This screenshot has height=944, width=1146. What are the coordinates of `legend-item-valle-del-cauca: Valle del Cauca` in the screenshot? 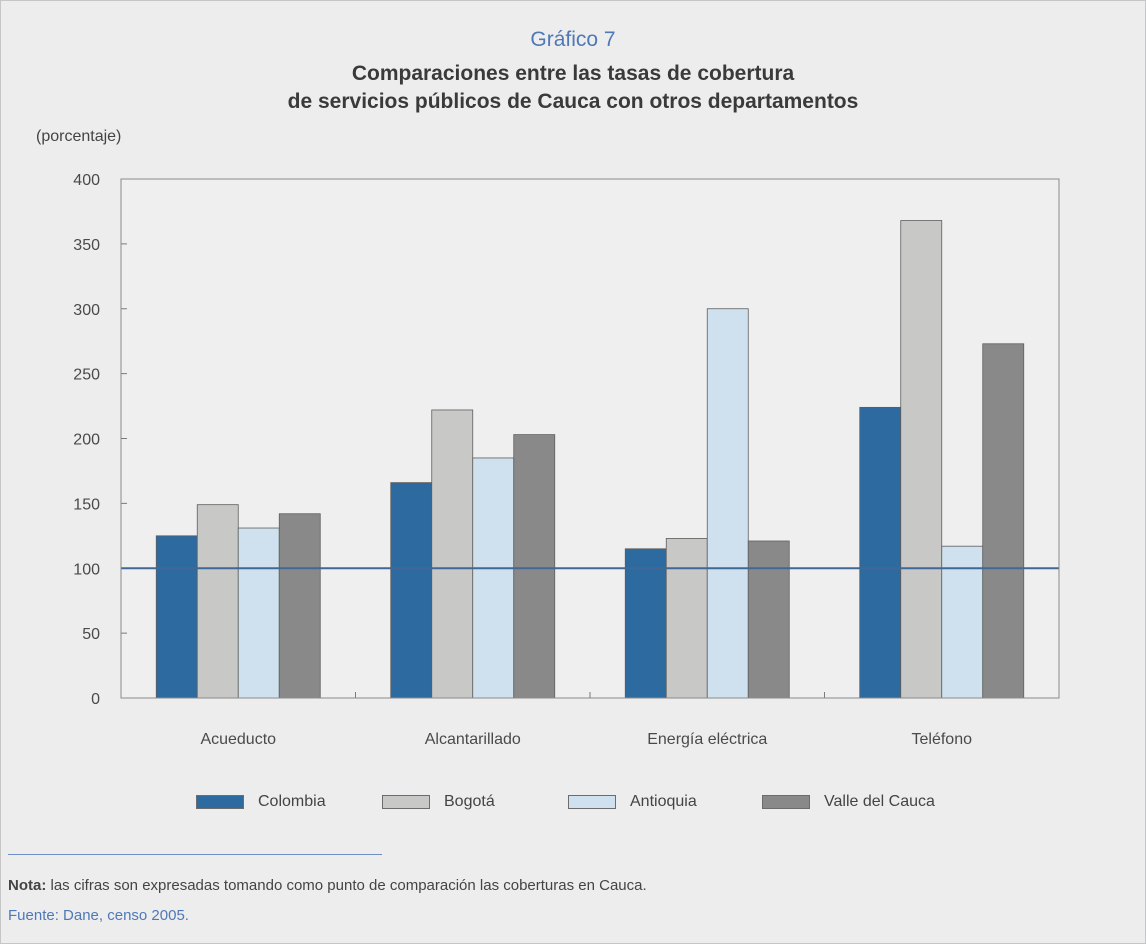 It's located at (848, 802).